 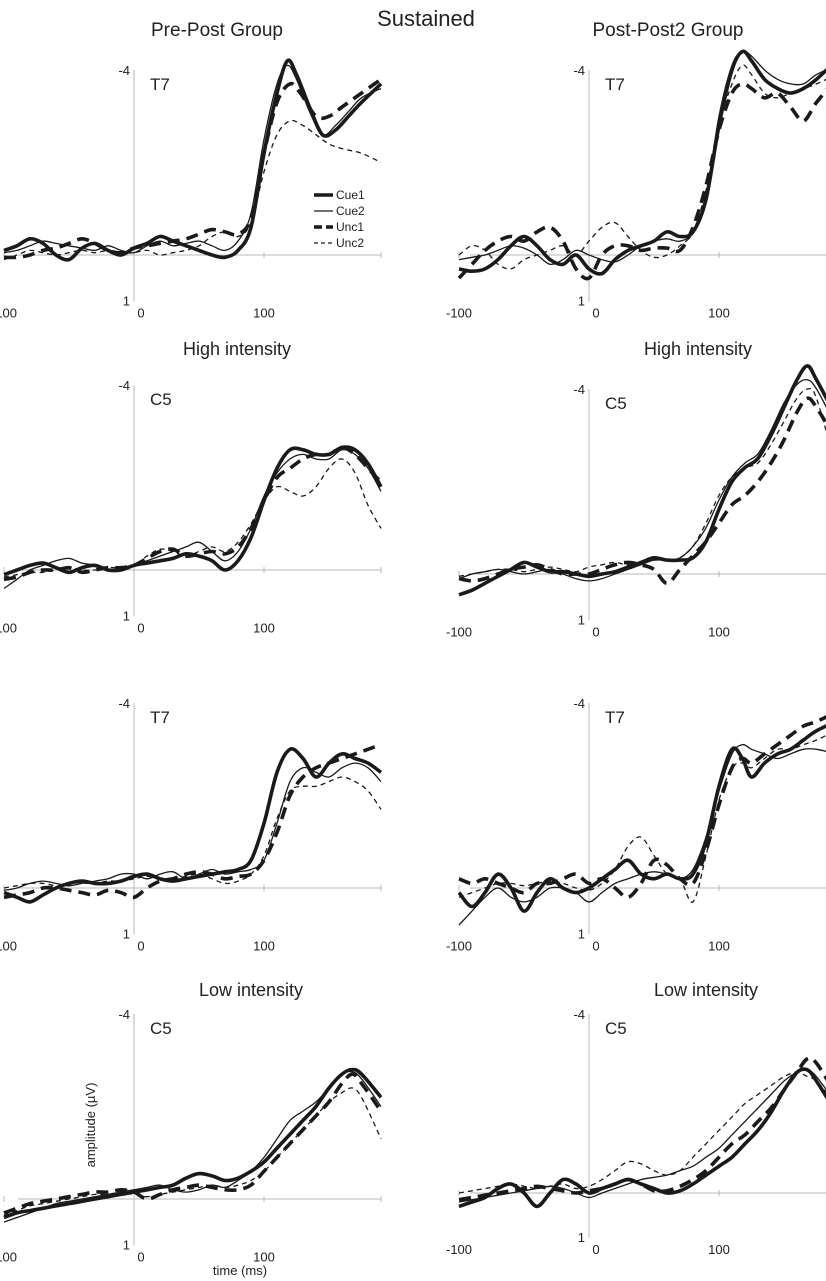 What do you see at coordinates (426, 18) in the screenshot?
I see `figure-title: Sustained` at bounding box center [426, 18].